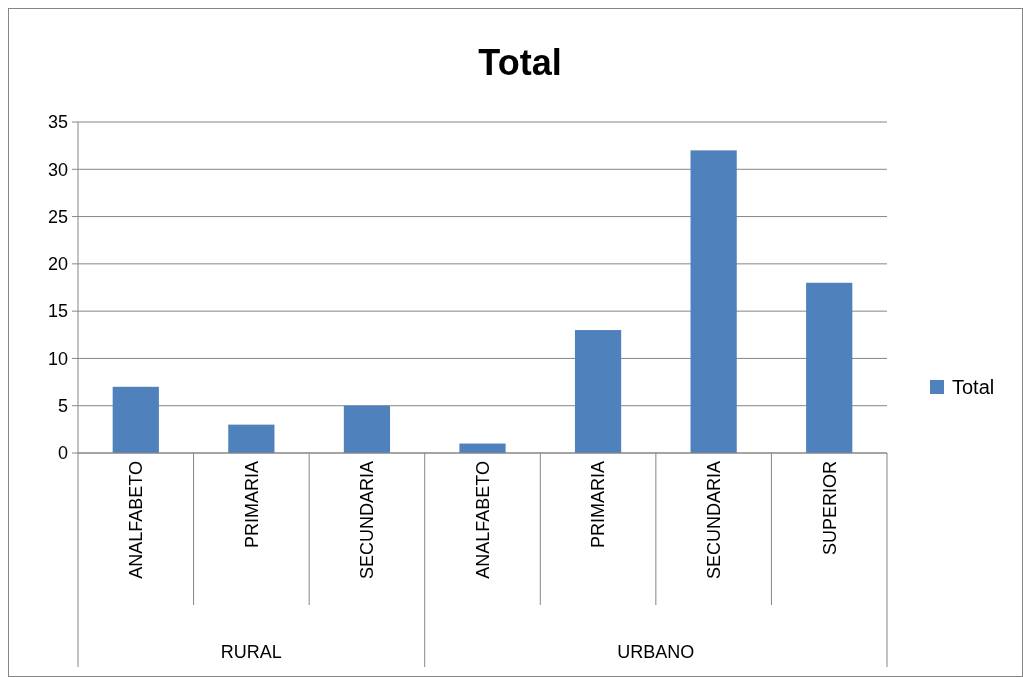 The image size is (1023, 677). I want to click on y-tick-label: 0, so click(62, 453).